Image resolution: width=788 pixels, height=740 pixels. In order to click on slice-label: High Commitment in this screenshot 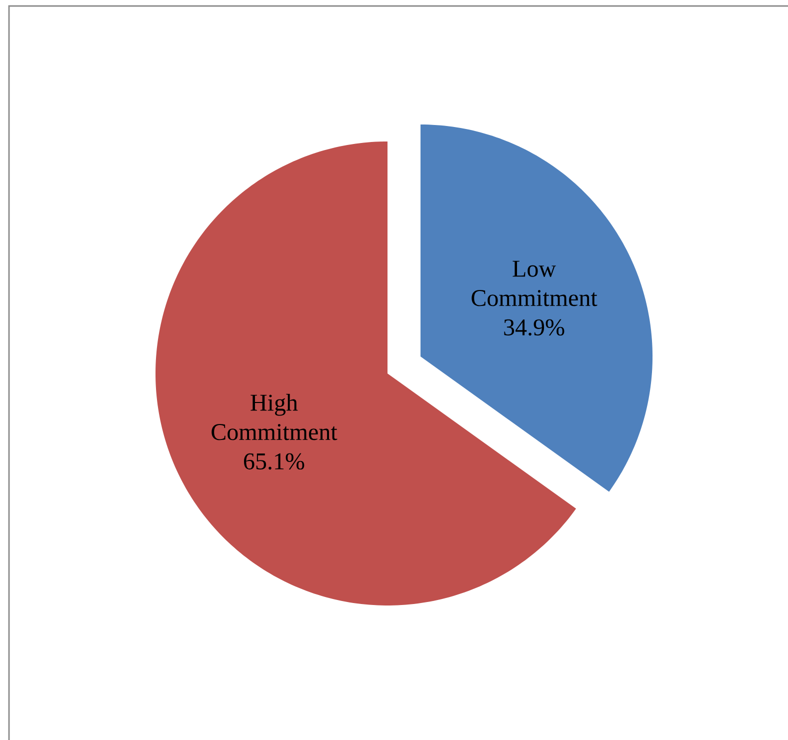, I will do `click(275, 417)`.